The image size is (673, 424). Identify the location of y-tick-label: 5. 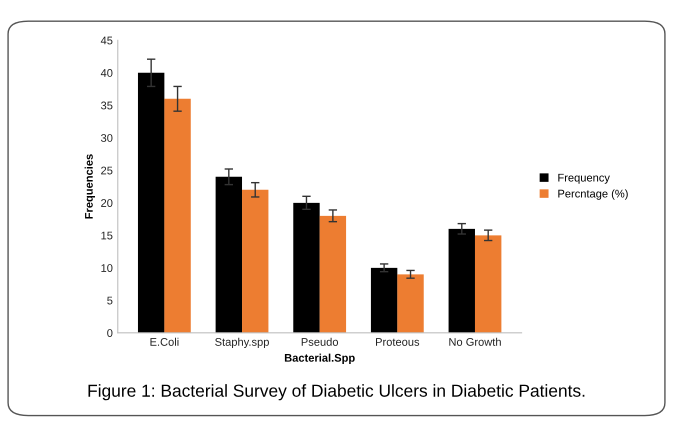
(109, 300).